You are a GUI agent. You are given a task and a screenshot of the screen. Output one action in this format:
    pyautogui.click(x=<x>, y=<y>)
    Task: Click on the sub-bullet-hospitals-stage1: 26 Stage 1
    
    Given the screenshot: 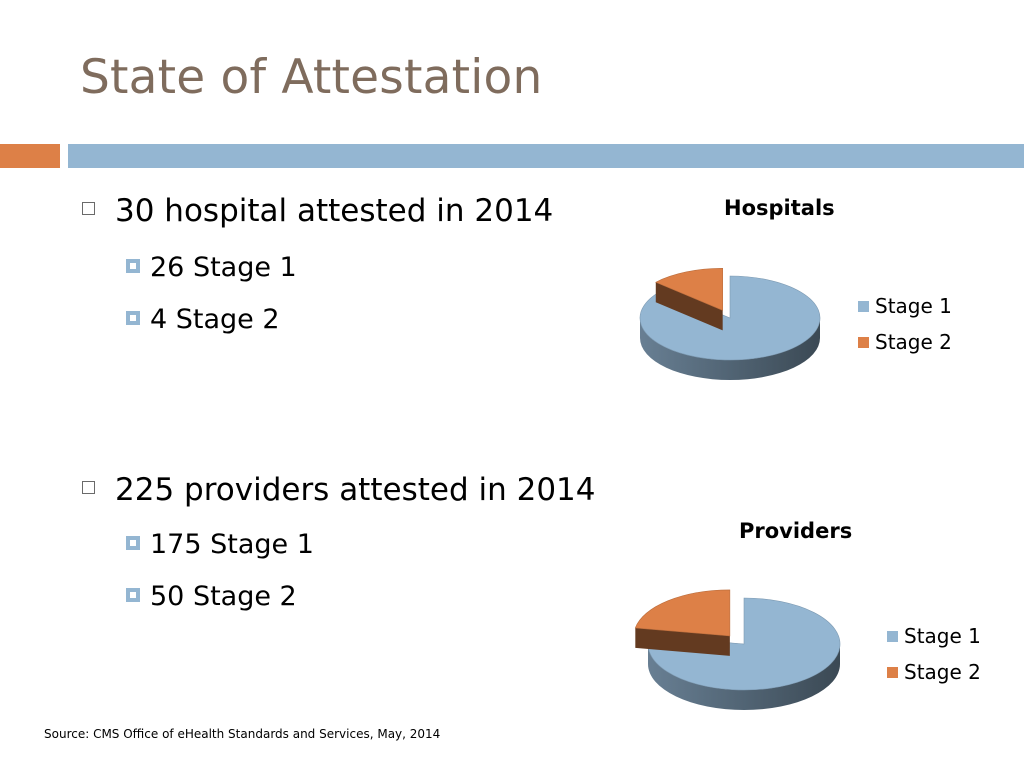 What is the action you would take?
    pyautogui.click(x=211, y=267)
    